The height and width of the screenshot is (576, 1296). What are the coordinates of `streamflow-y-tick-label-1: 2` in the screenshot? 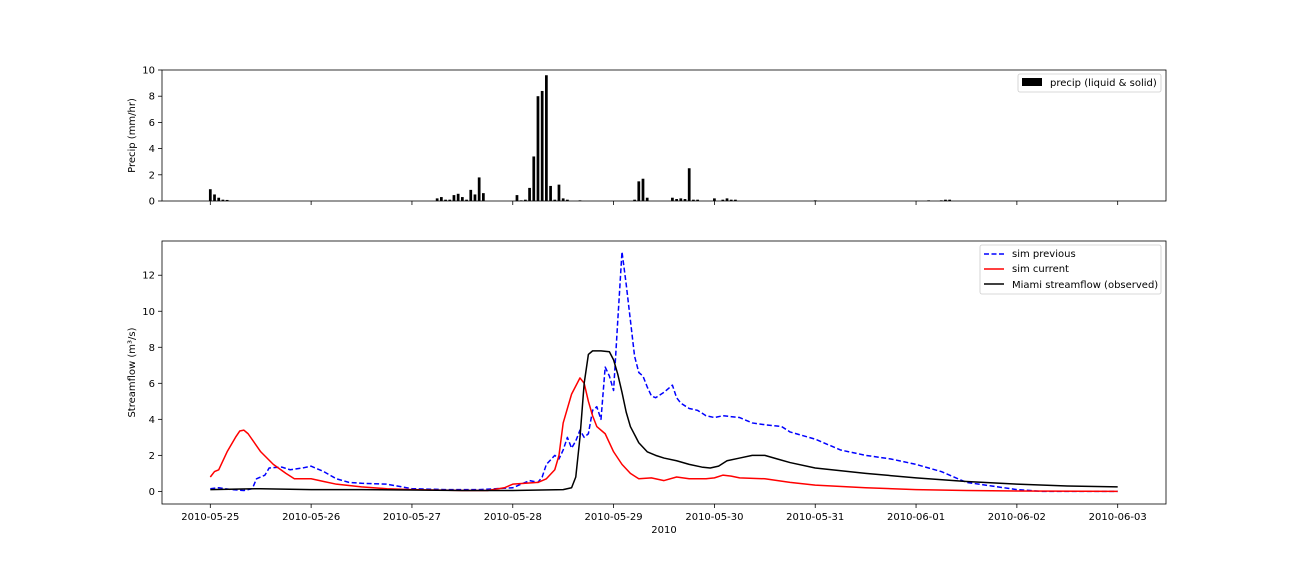 It's located at (152, 456).